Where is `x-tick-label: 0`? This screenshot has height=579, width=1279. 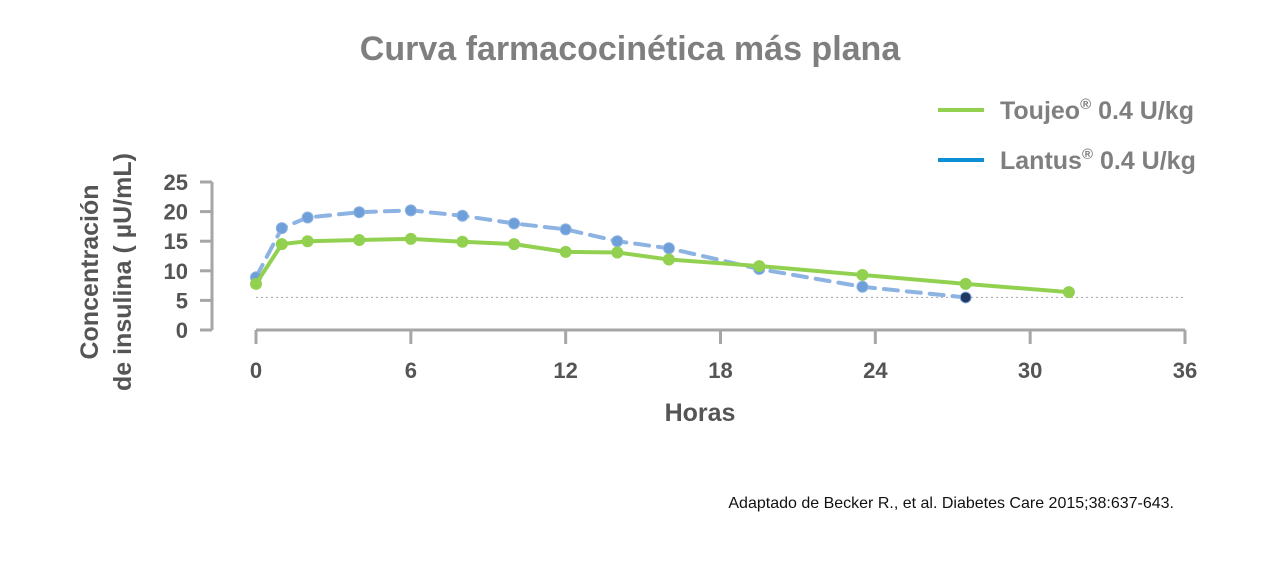 x-tick-label: 0 is located at coordinates (256, 370).